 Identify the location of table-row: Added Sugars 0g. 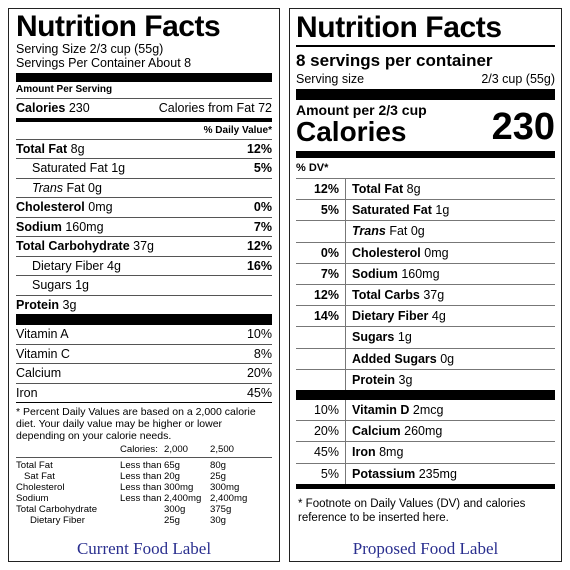
(425, 358).